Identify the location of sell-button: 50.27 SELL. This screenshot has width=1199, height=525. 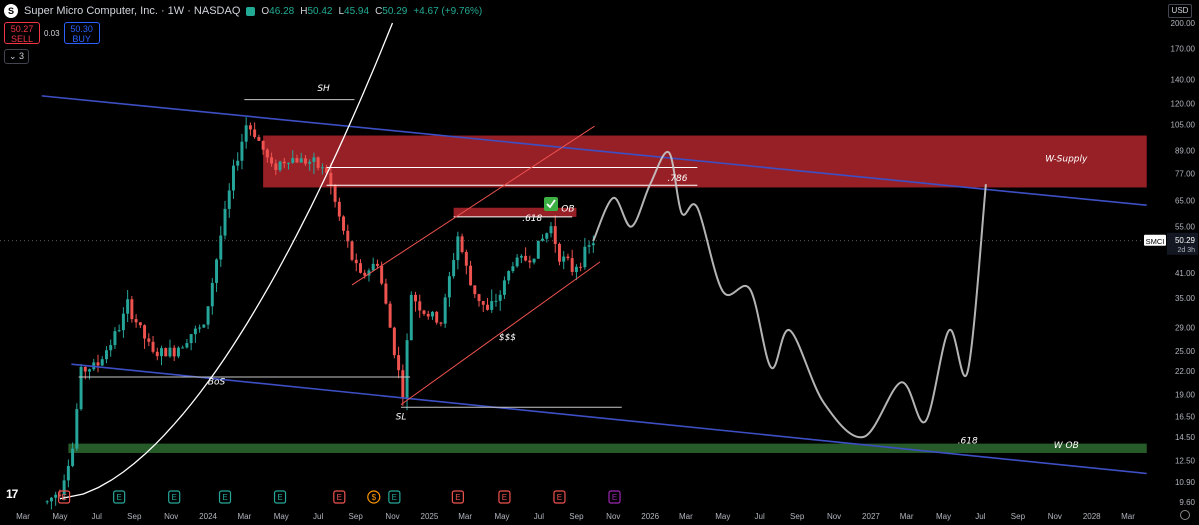
(22, 33).